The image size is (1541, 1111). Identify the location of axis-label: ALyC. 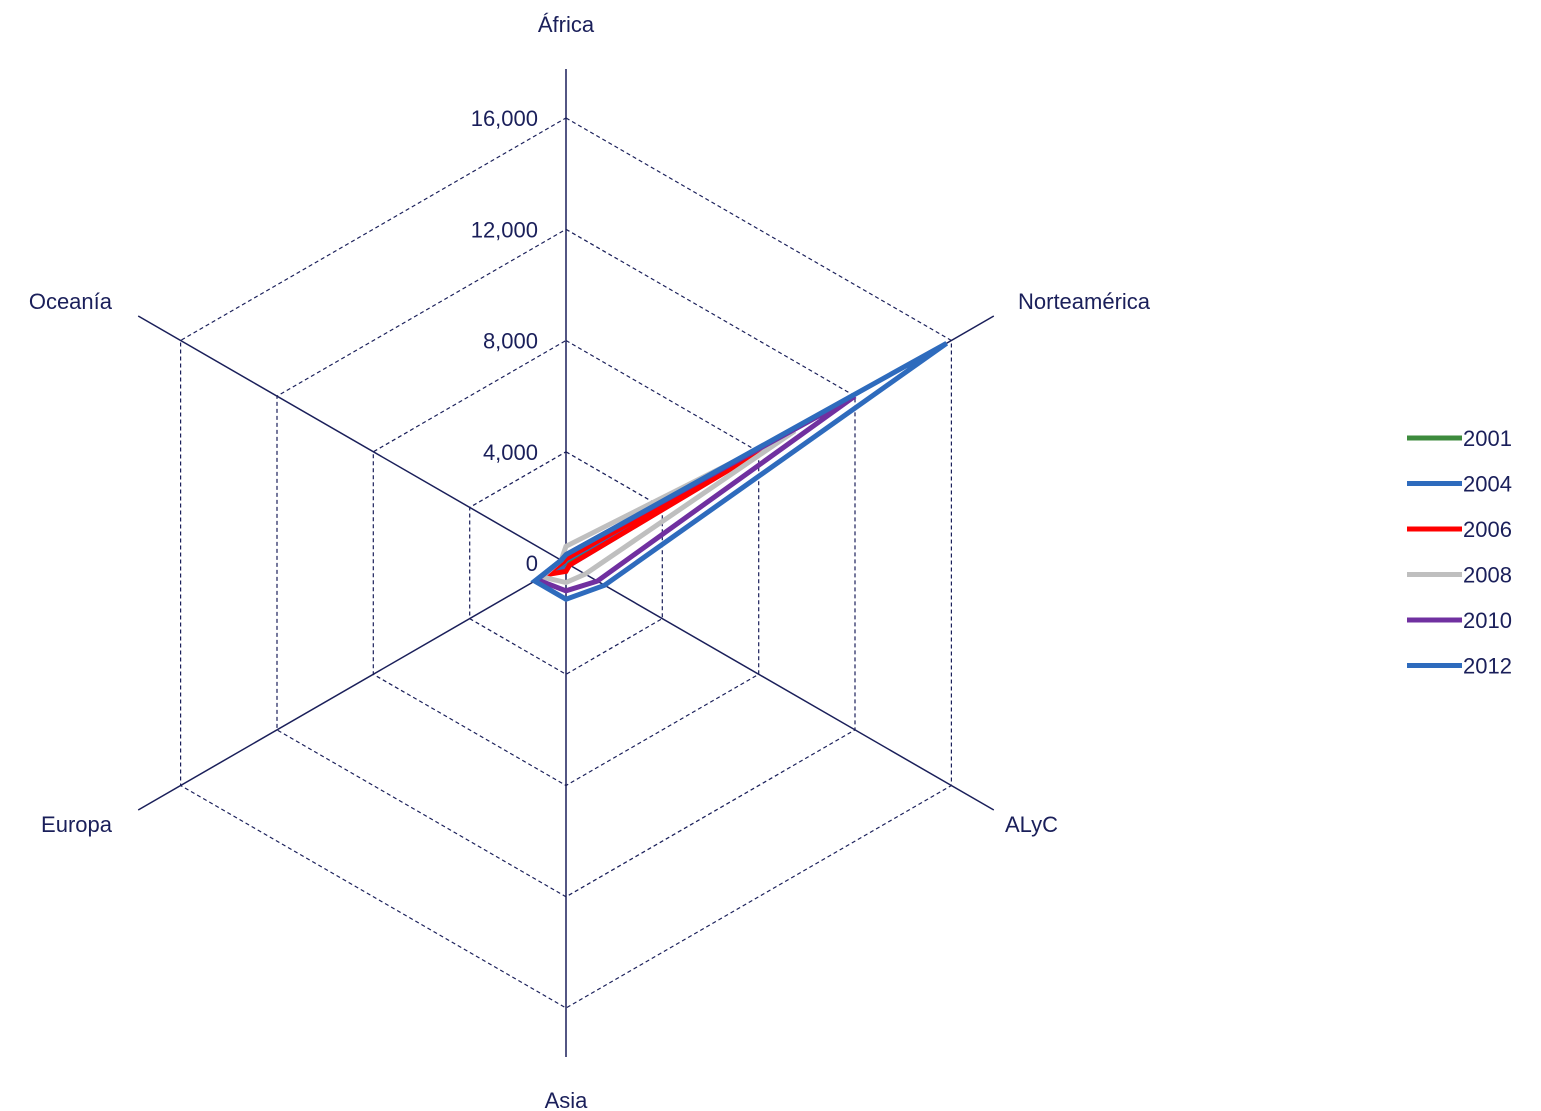
(1031, 824).